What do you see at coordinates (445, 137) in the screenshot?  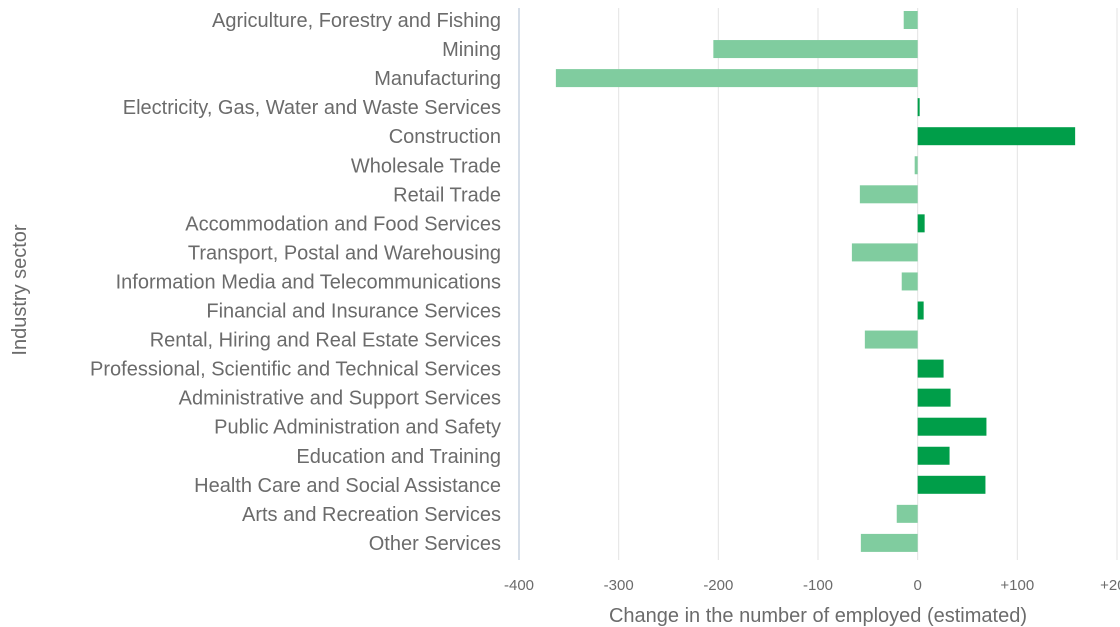 I see `category-label: Construction` at bounding box center [445, 137].